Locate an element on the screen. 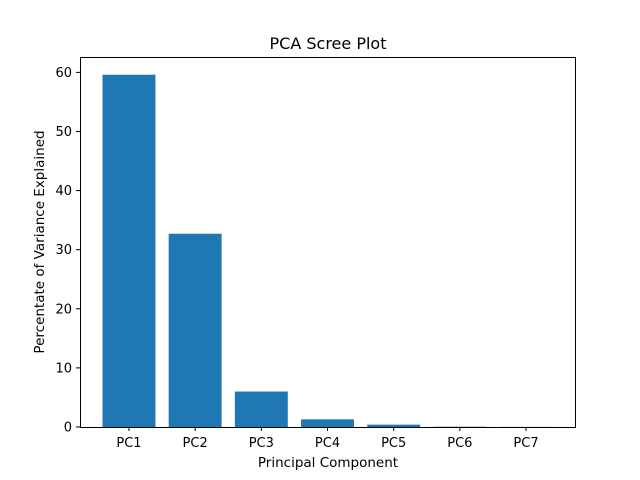 The height and width of the screenshot is (480, 640). bar-pc5 is located at coordinates (394, 425).